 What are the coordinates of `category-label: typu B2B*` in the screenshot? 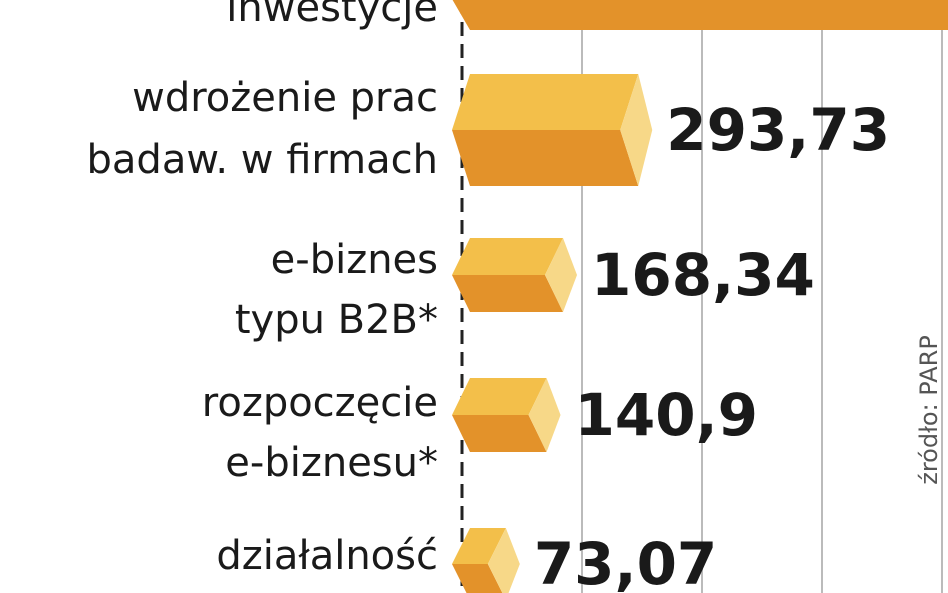 It's located at (336, 320).